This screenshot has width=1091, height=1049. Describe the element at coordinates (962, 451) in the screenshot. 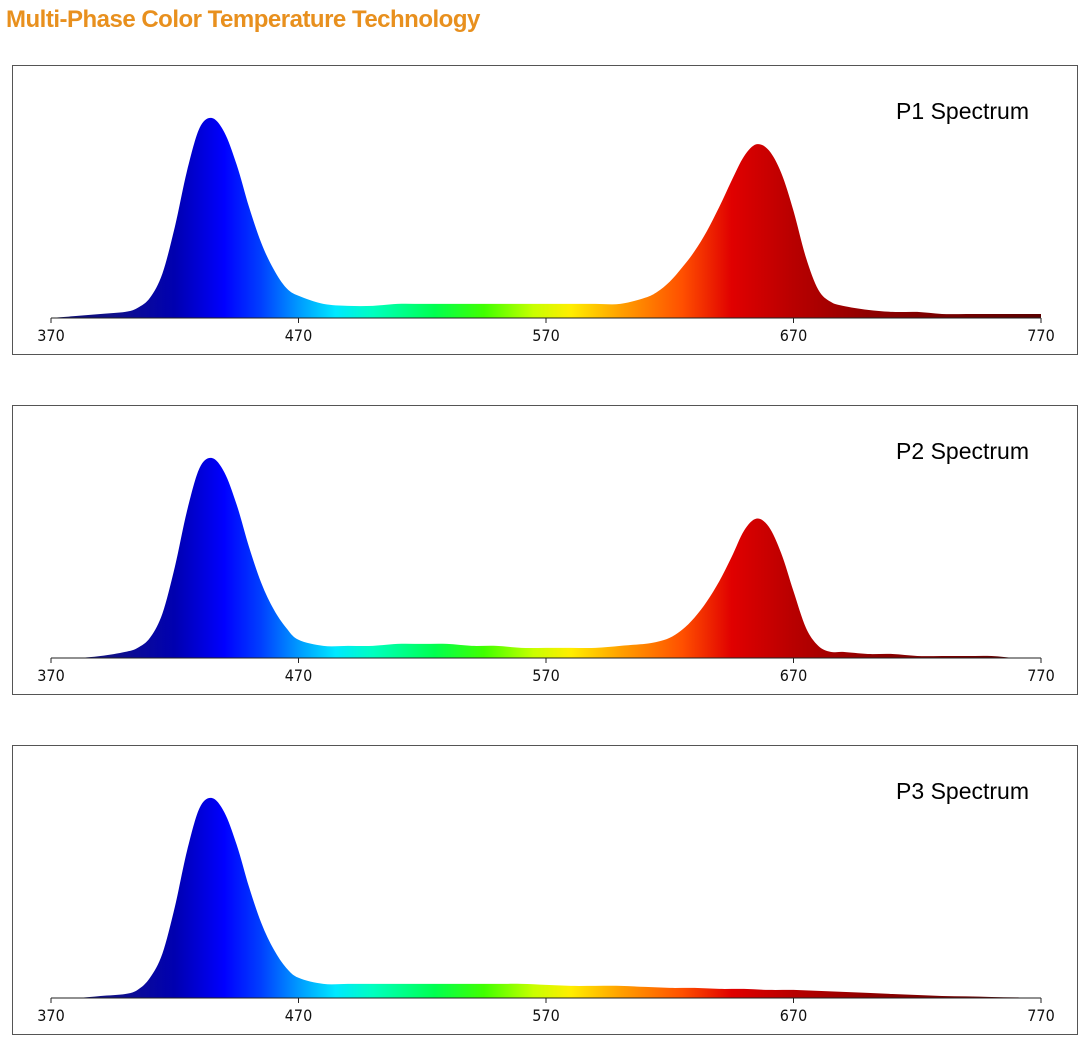

I see `chart-title: P2 Spectrum` at that location.